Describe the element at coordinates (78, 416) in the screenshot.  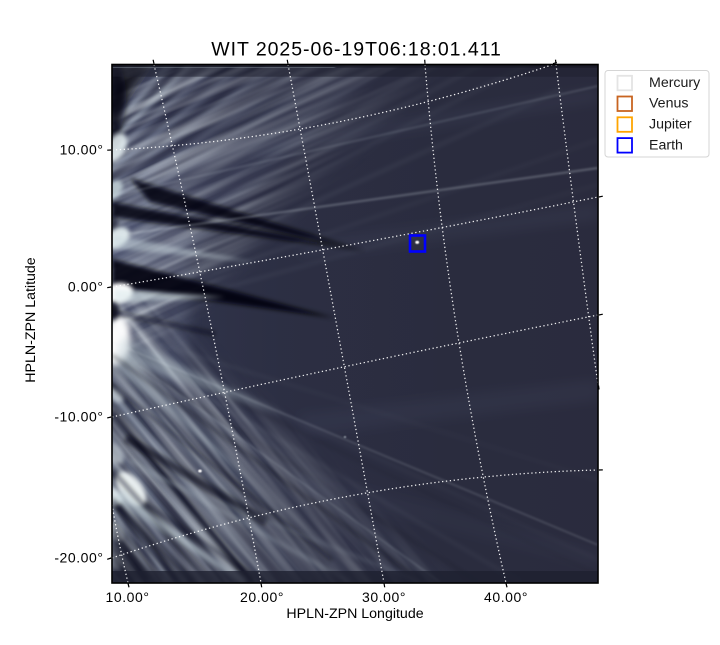
I see `svg-text: -10.00°` at that location.